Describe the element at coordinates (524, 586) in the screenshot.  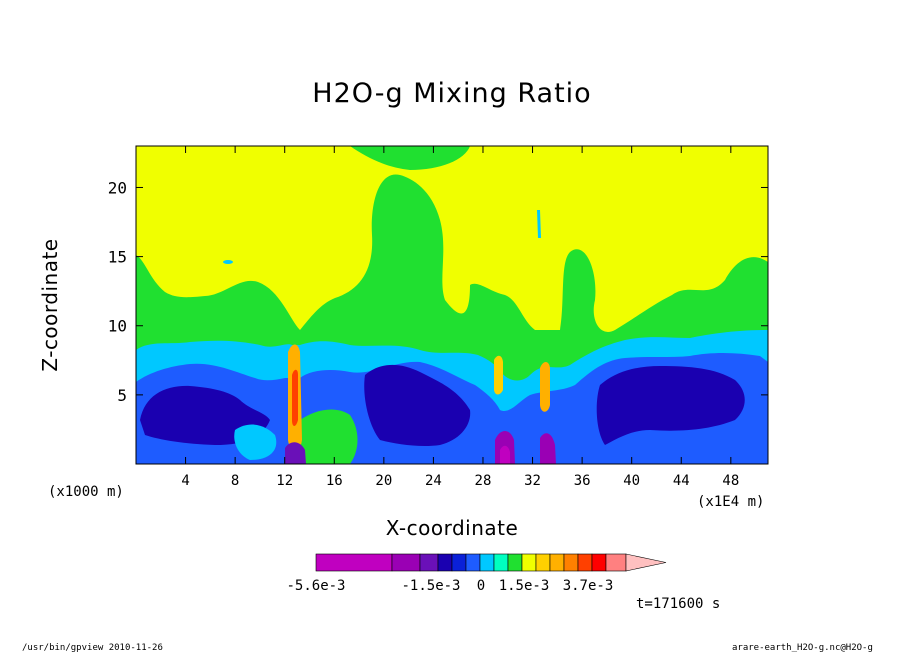
I see `colorbar-label: 1.5e-3` at that location.